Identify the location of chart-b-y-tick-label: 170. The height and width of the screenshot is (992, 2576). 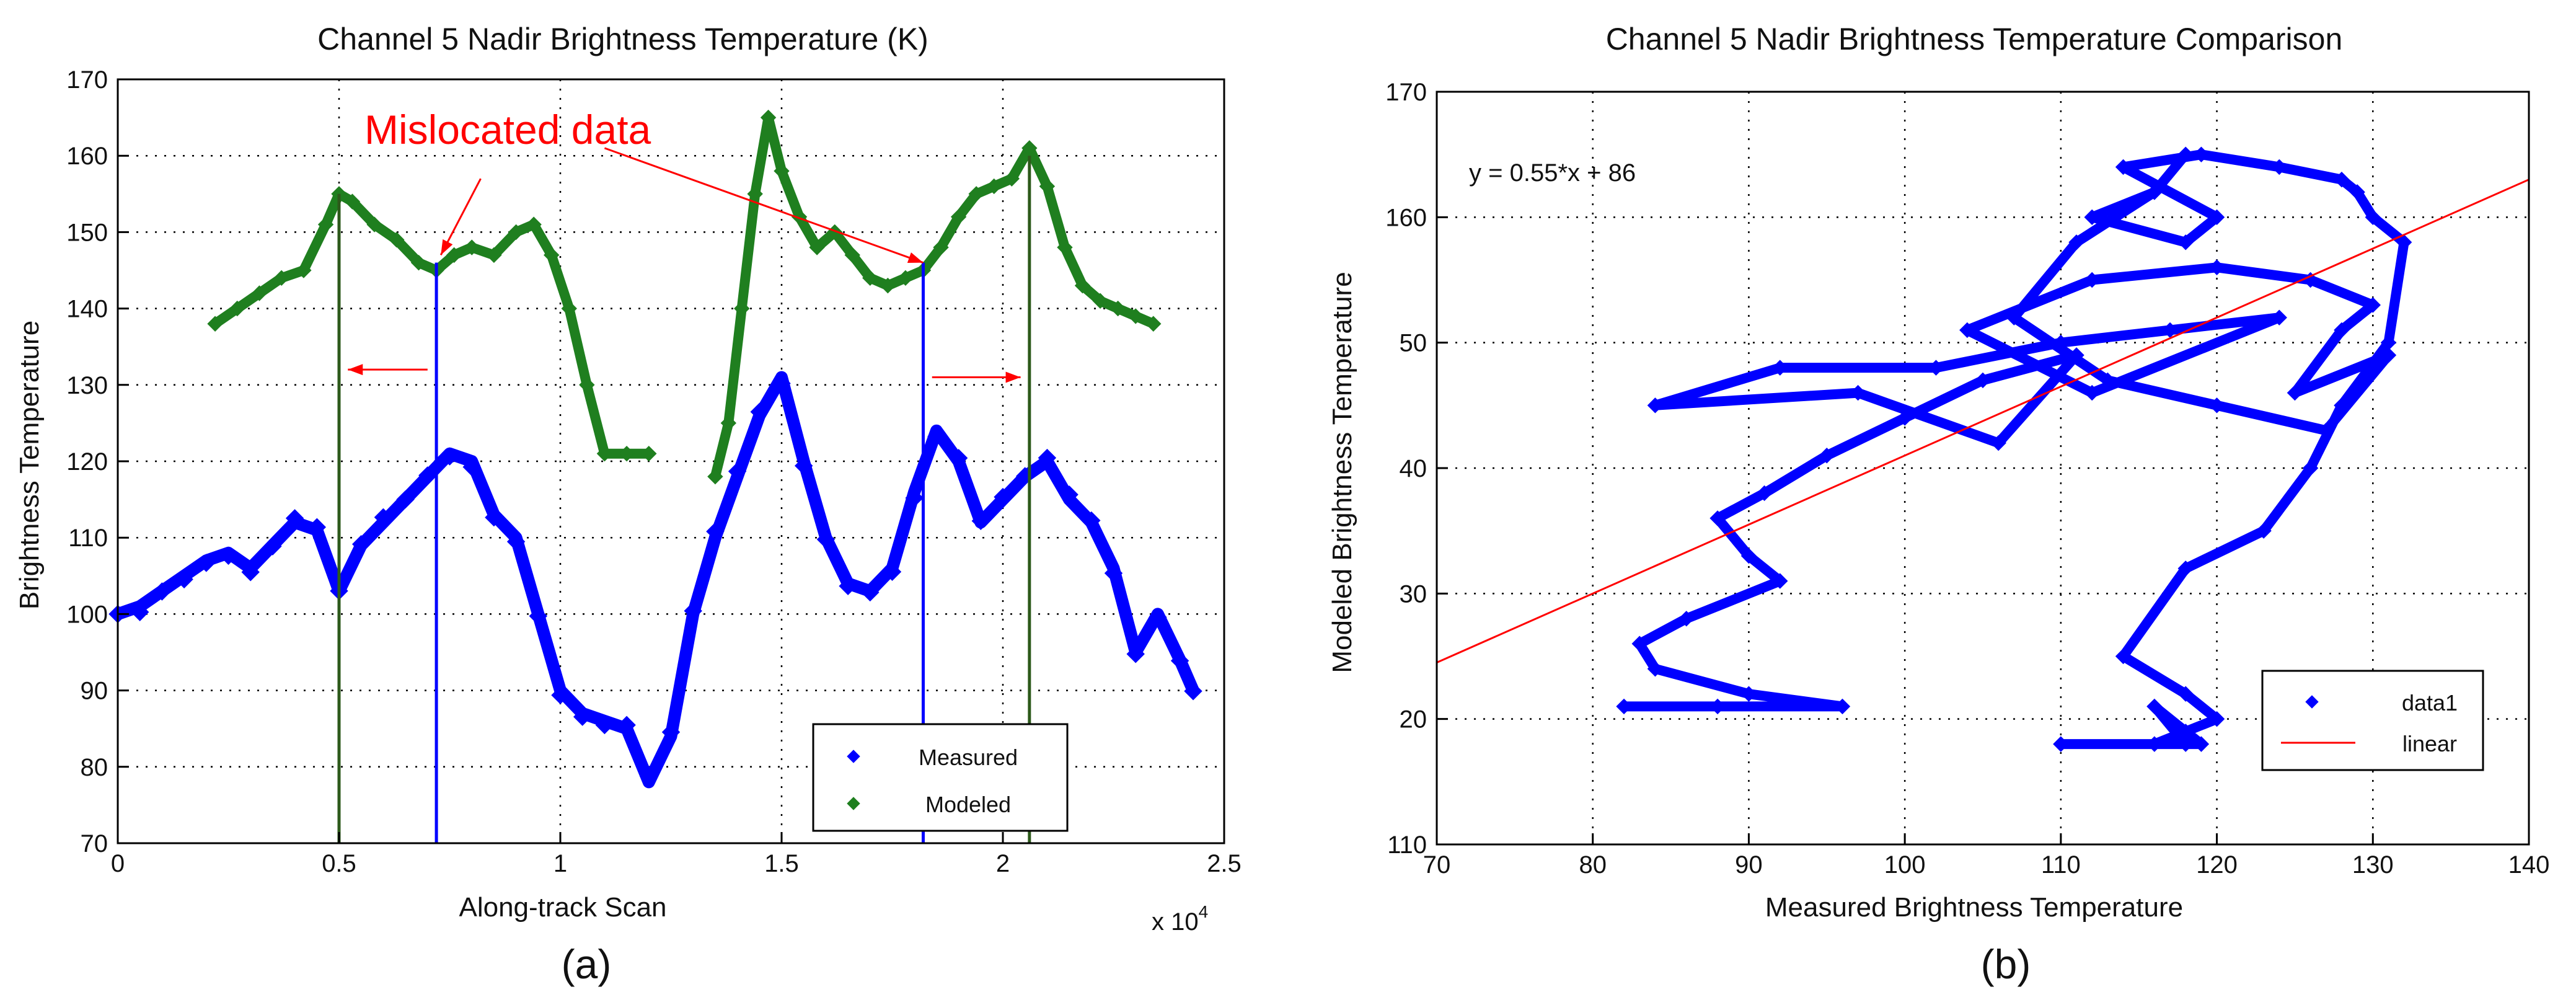
(1406, 92).